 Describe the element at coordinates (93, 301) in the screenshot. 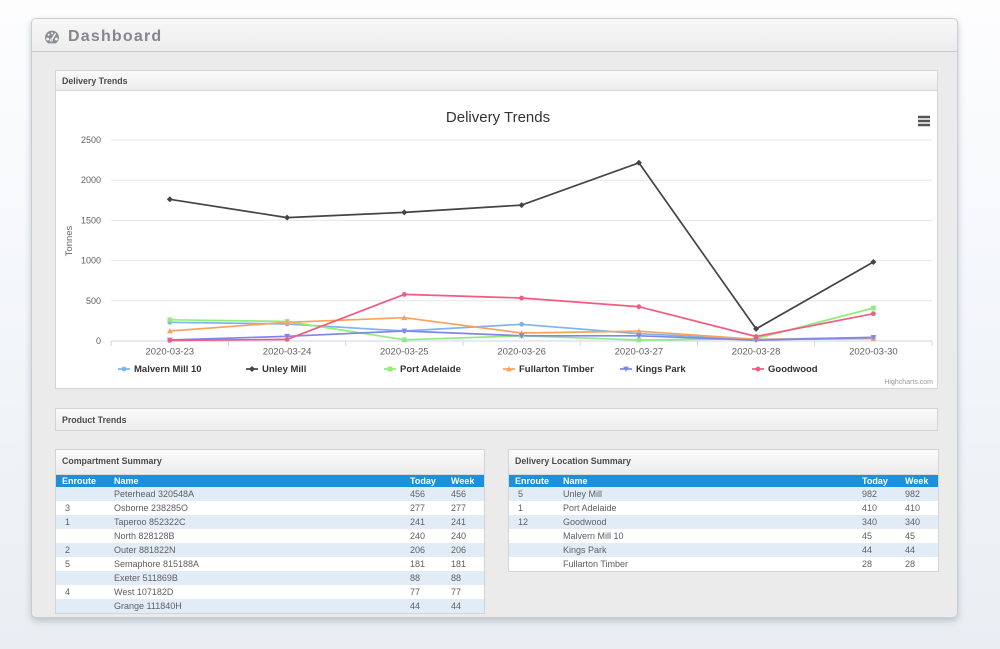

I see `svg-text: 500` at that location.